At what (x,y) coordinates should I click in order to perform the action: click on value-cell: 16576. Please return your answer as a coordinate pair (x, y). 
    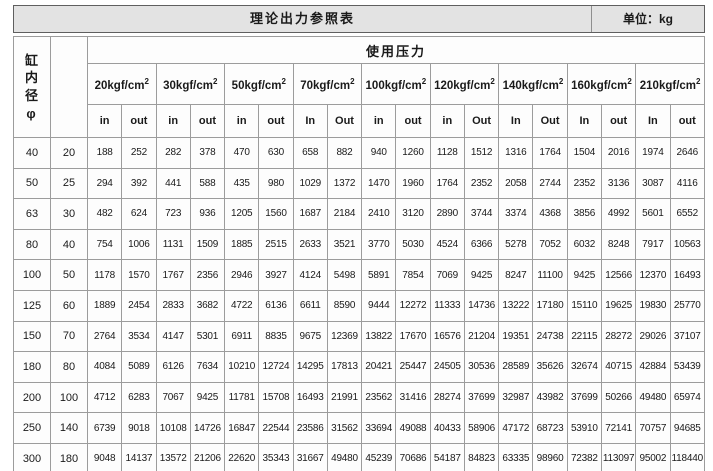
    Looking at the image, I should click on (447, 336).